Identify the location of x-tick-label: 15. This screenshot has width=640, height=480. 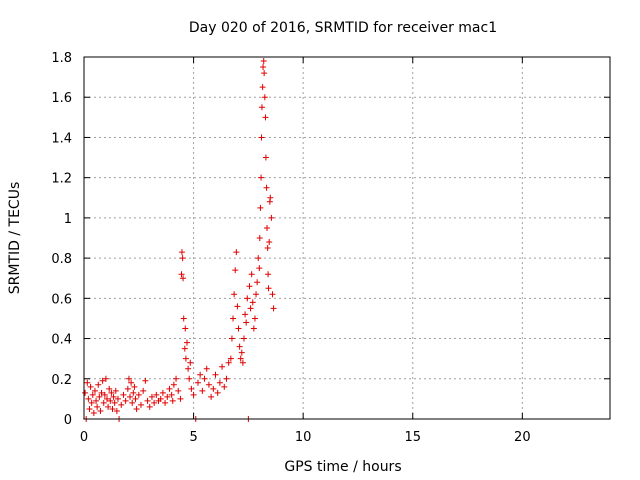
(412, 437).